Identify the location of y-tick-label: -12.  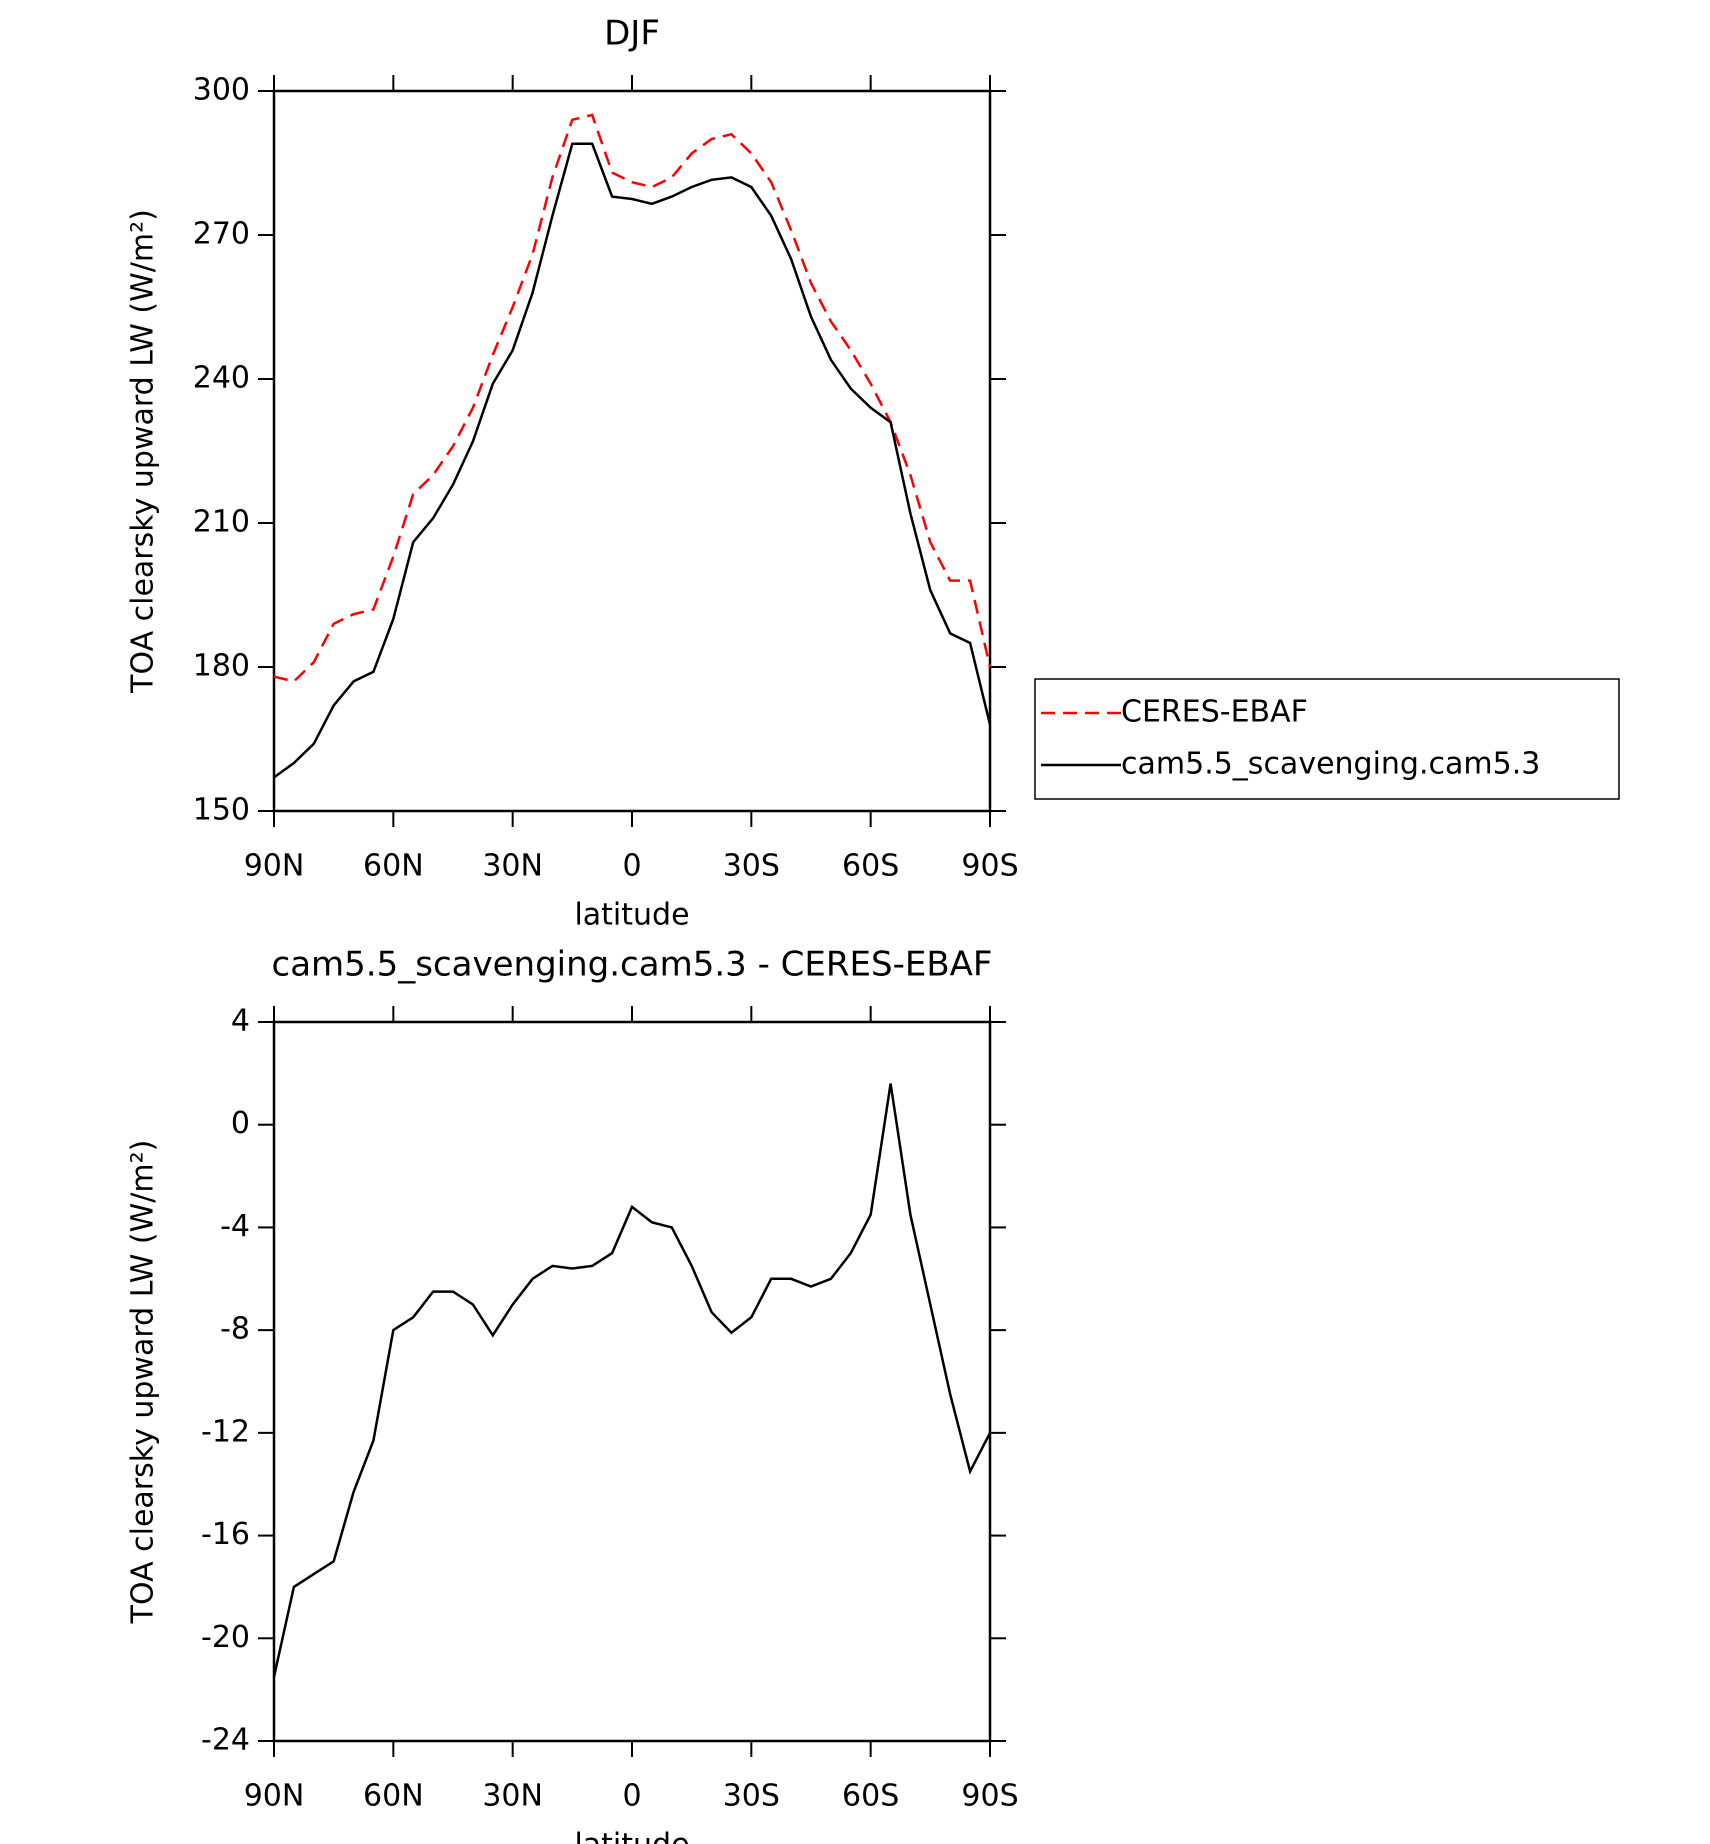
(225, 1431).